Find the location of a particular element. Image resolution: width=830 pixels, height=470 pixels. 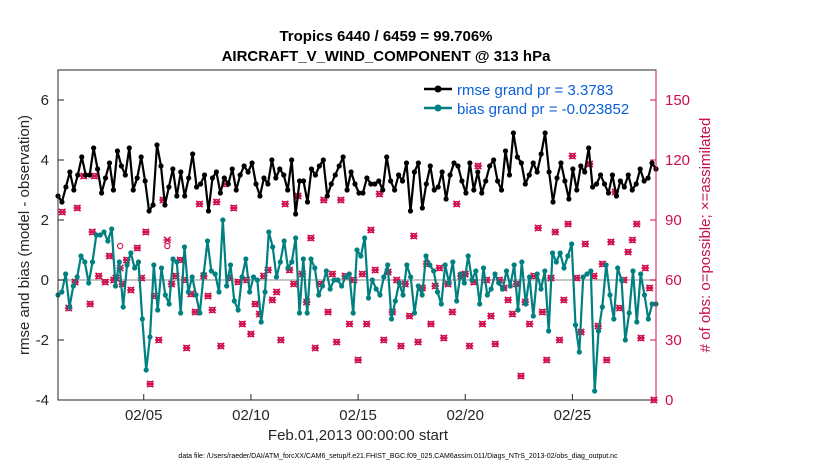

chart-title-line1: Tropics 6440 / 6459 = 99.706% is located at coordinates (385, 36).